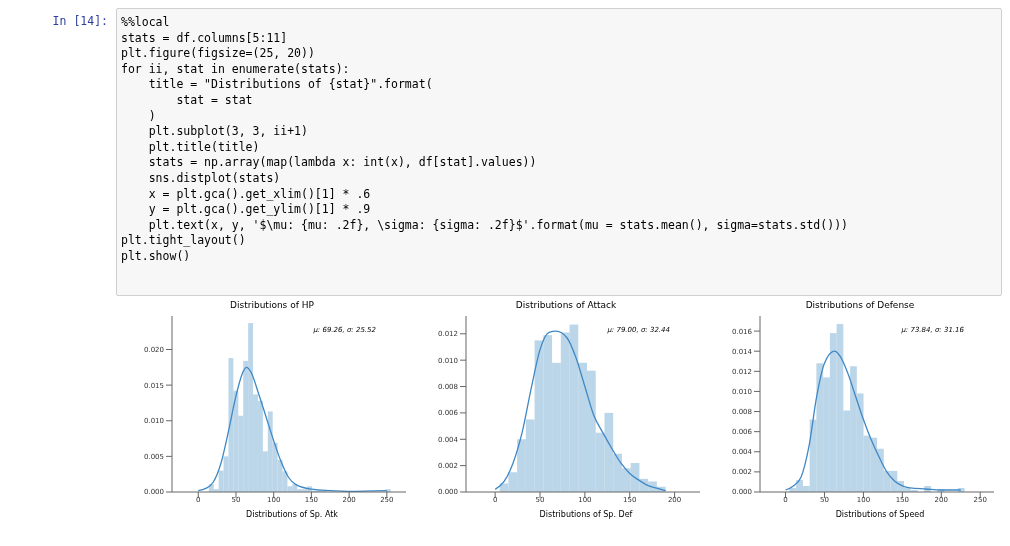  What do you see at coordinates (566, 306) in the screenshot?
I see `chart-title: Distributions of Attack` at bounding box center [566, 306].